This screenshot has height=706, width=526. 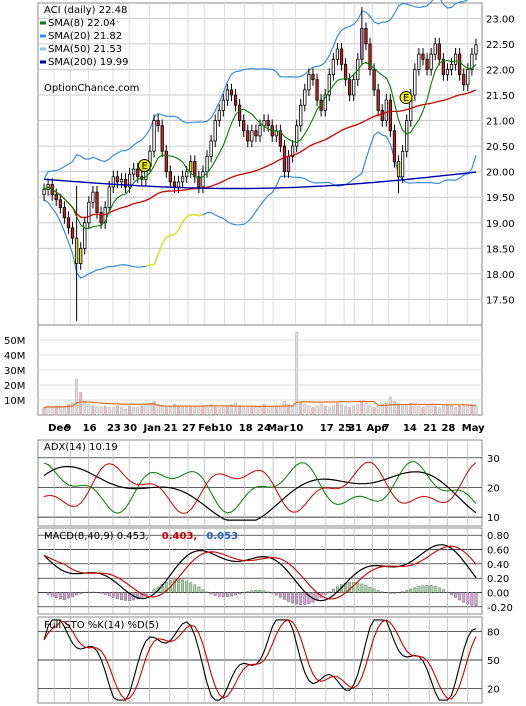 I want to click on macd-signal-value: 0.403,, so click(x=179, y=536).